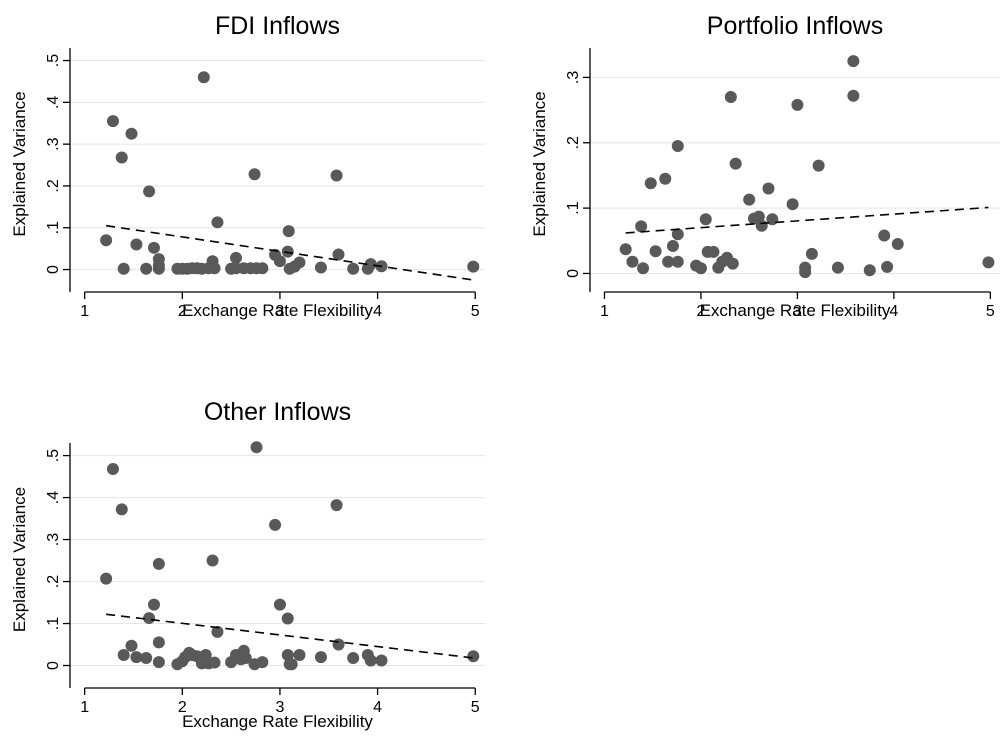  I want to click on x-tick-label: 1, so click(604, 311).